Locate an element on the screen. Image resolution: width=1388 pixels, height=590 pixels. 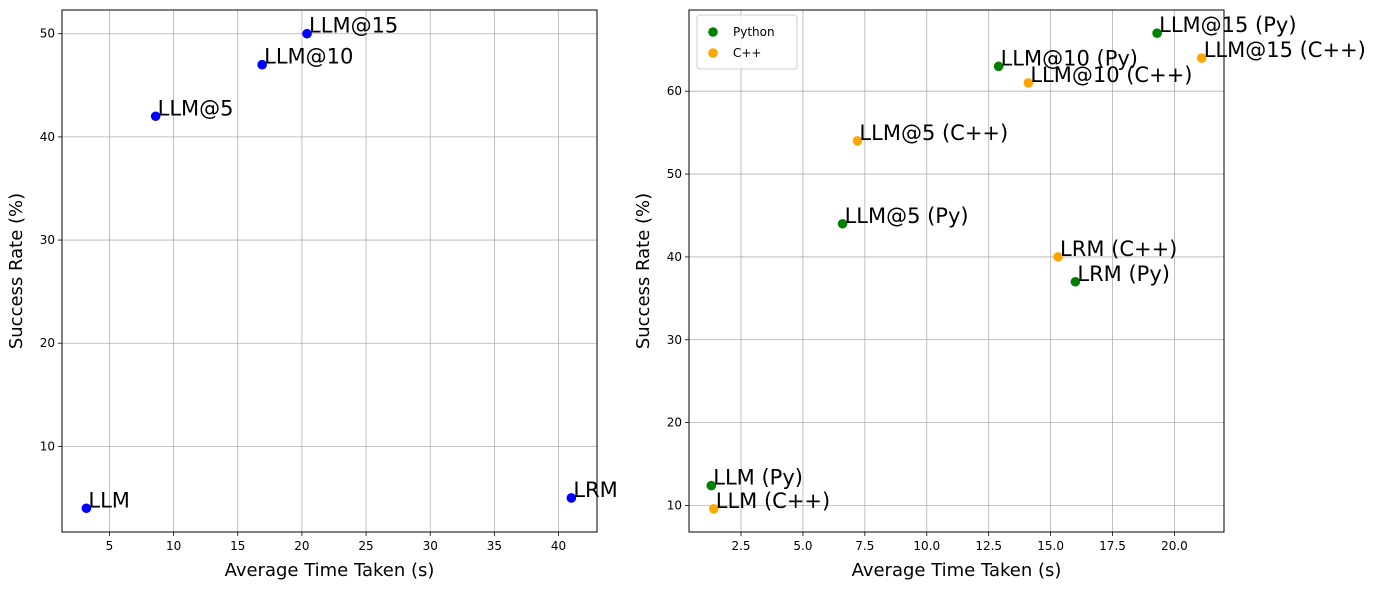
legend-box is located at coordinates (747, 42).